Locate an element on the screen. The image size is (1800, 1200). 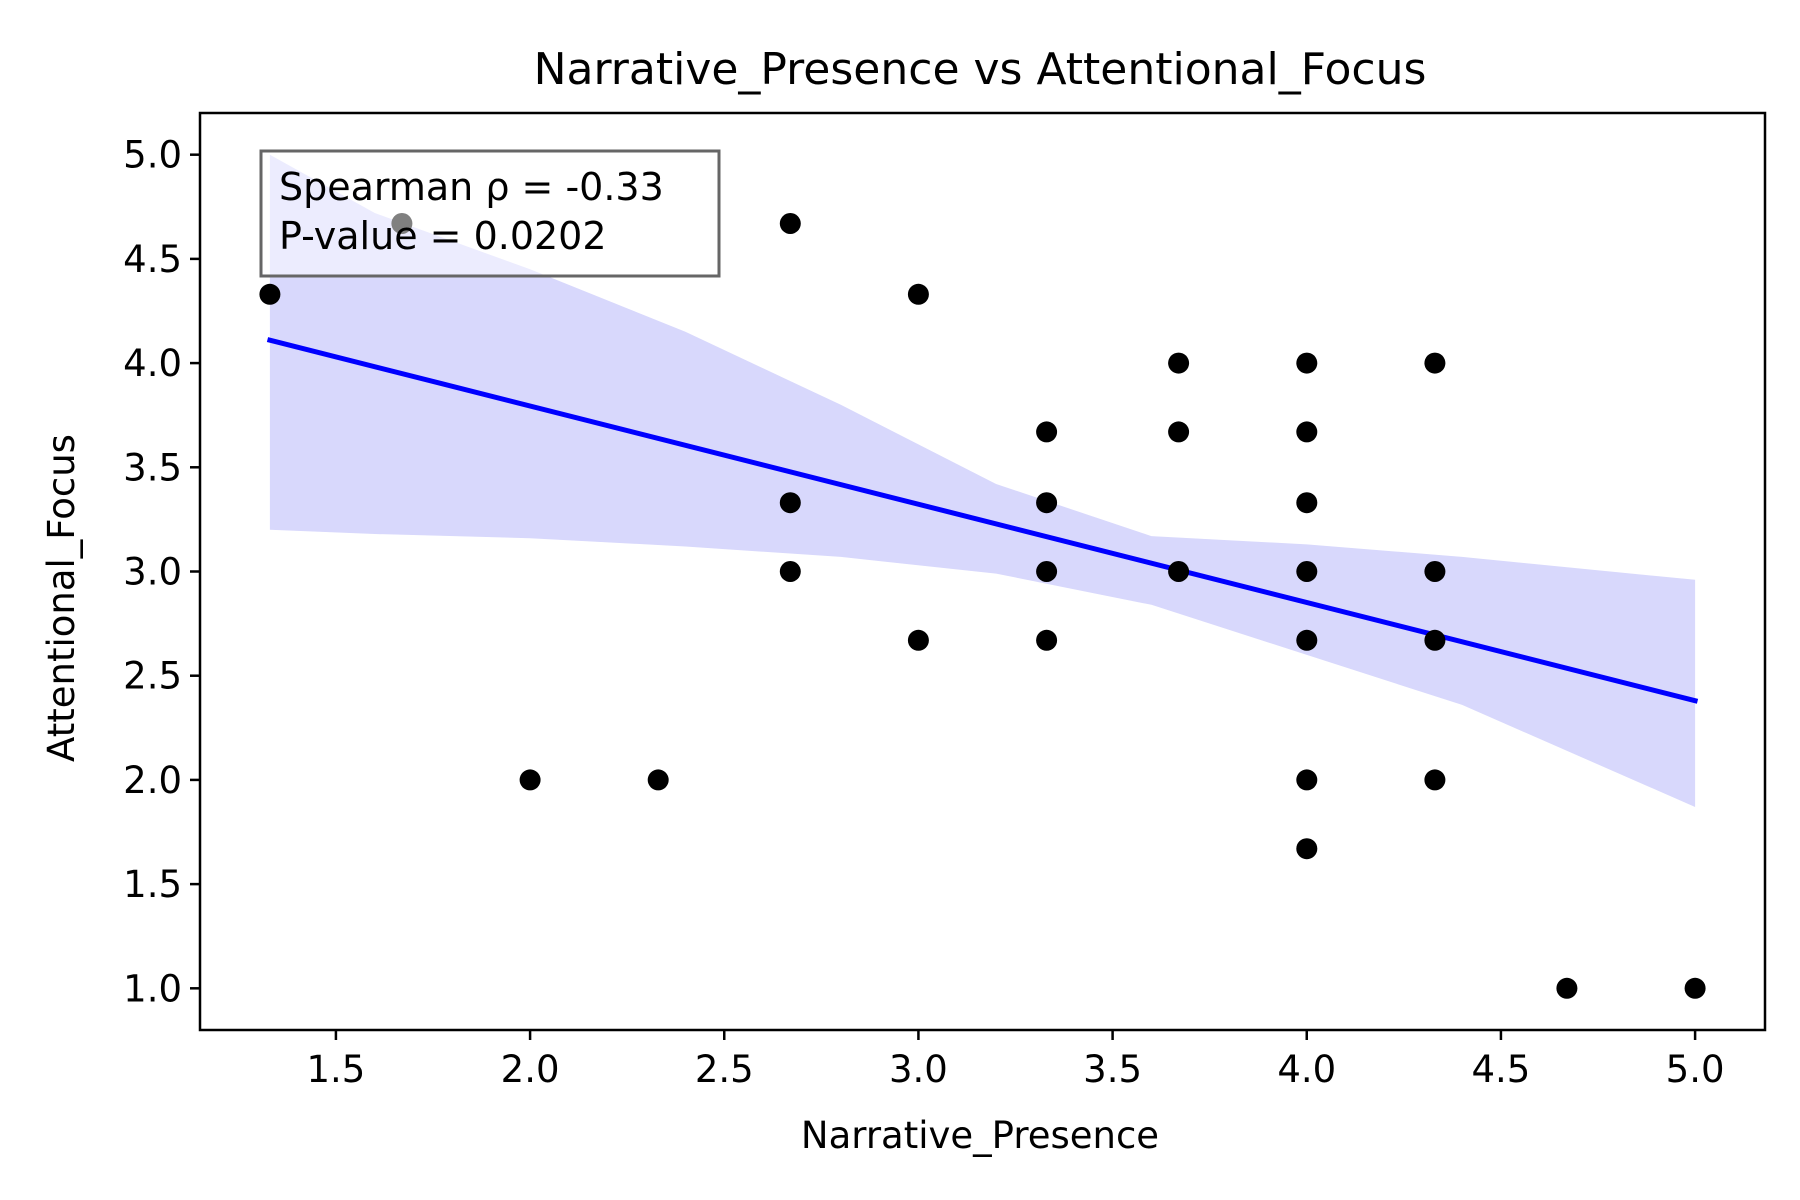
x-tick-label: 3.5 is located at coordinates (1112, 1069).